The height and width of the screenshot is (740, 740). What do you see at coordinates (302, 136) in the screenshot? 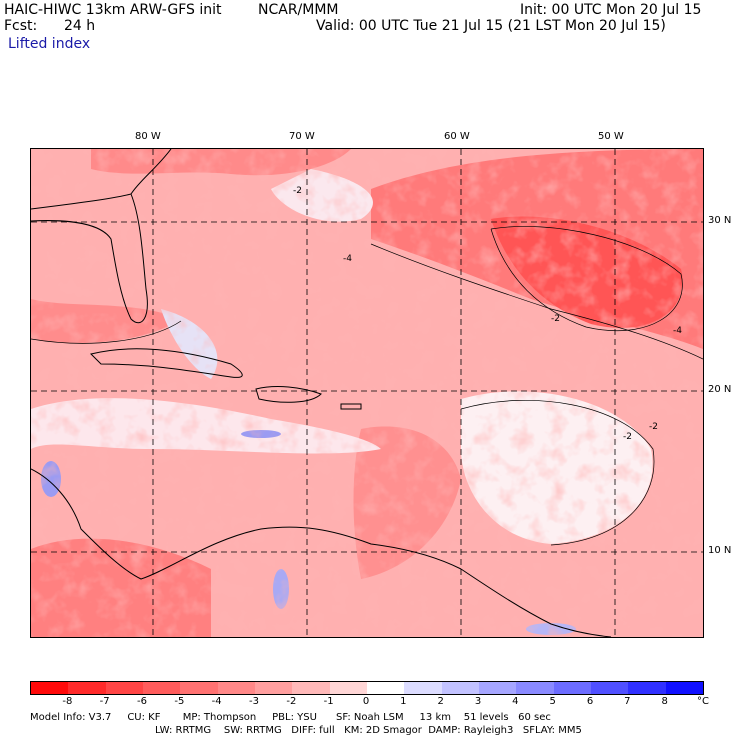
I see `lon-label-70w: 70 W` at bounding box center [302, 136].